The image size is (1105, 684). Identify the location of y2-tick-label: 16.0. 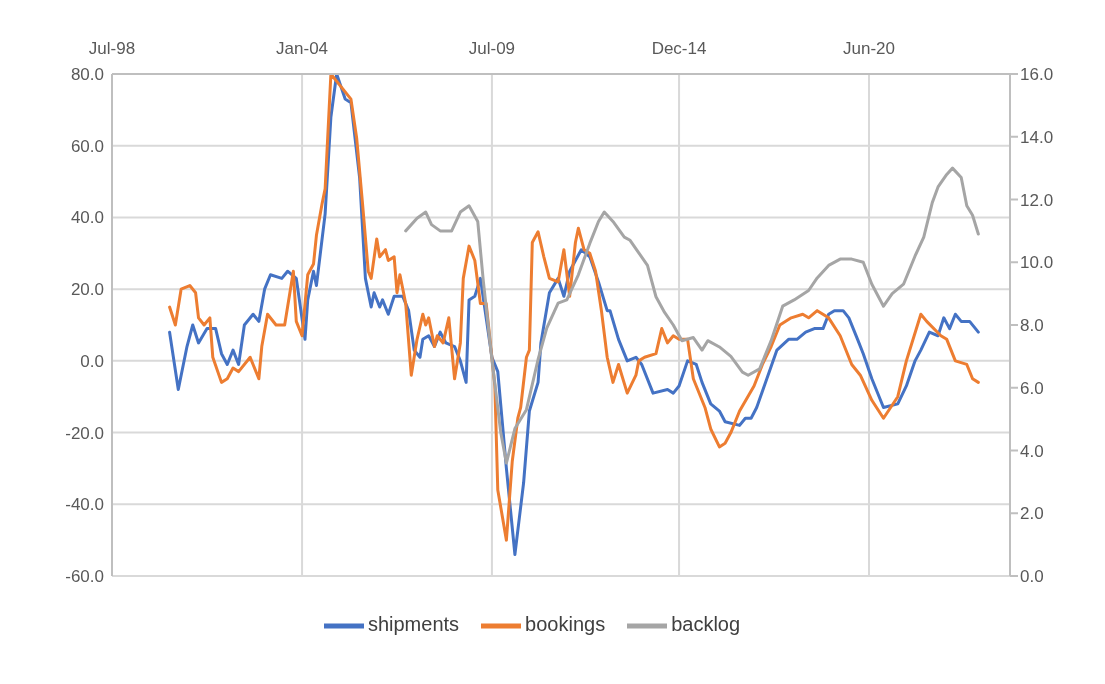
(1037, 75).